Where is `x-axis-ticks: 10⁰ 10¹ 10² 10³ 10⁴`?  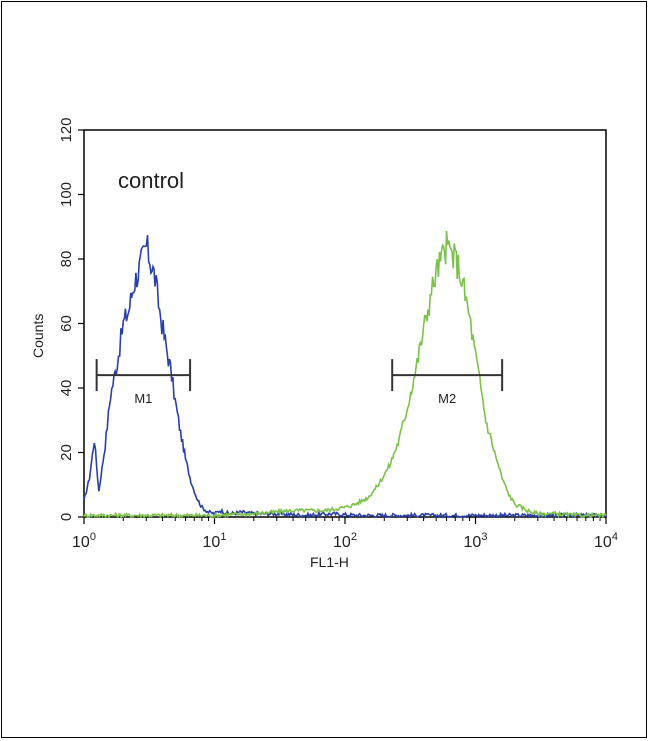 x-axis-ticks: 10⁰ 10¹ 10² 10³ 10⁴ is located at coordinates (345, 534).